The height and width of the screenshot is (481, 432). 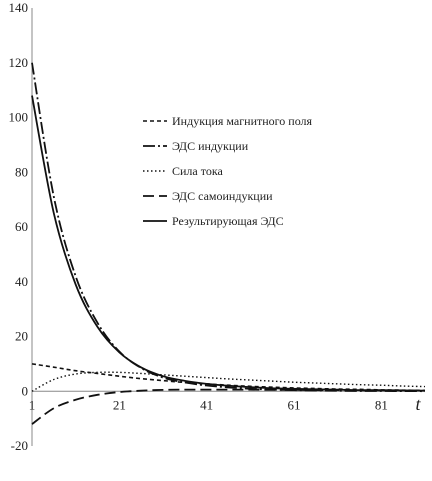 I want to click on y-tick-label: 80, so click(x=21, y=171).